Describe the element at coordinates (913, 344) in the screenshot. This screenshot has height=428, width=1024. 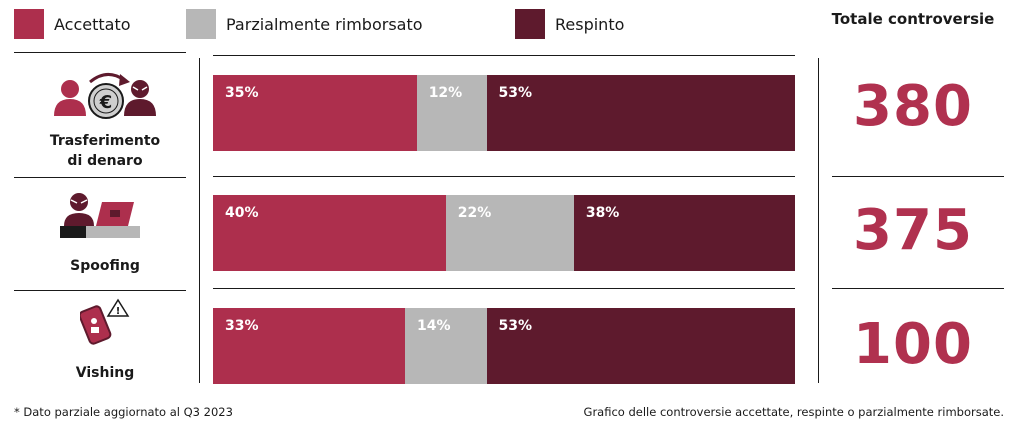
I see `total-value-vishing: 100` at that location.